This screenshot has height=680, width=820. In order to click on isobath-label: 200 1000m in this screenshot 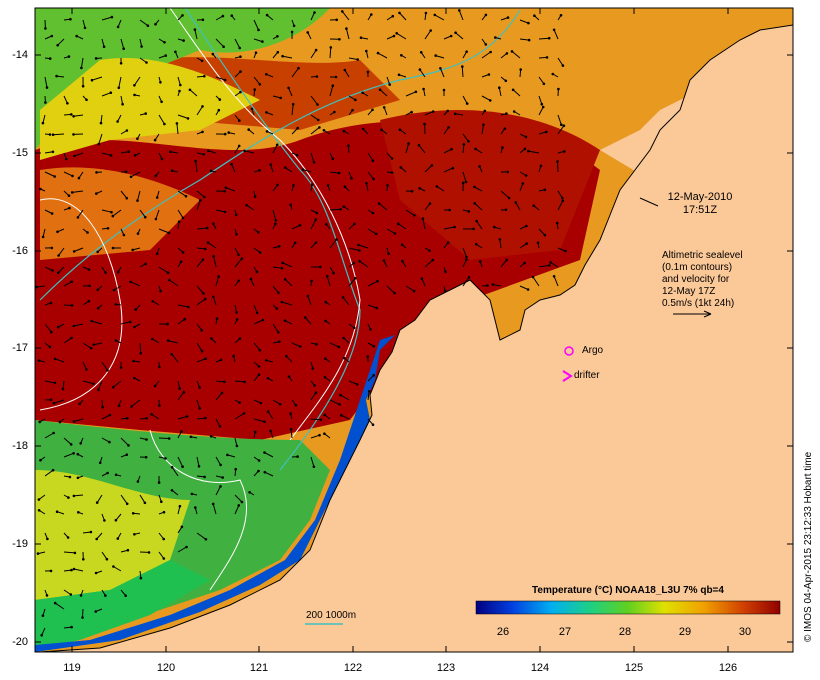, I will do `click(331, 615)`.